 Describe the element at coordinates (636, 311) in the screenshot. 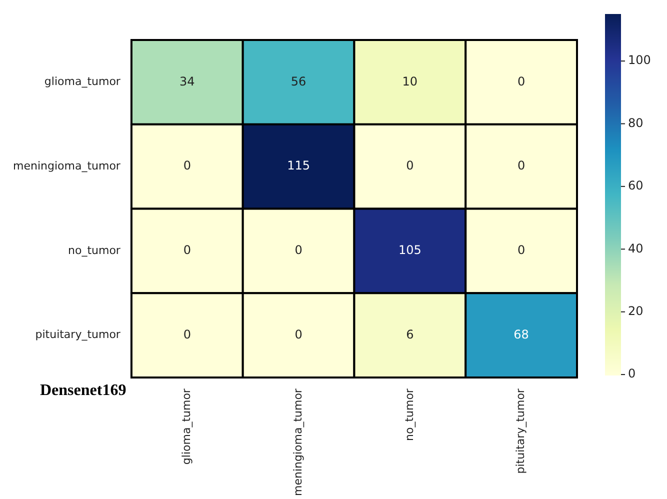

I see `color-bar-label: 20` at that location.